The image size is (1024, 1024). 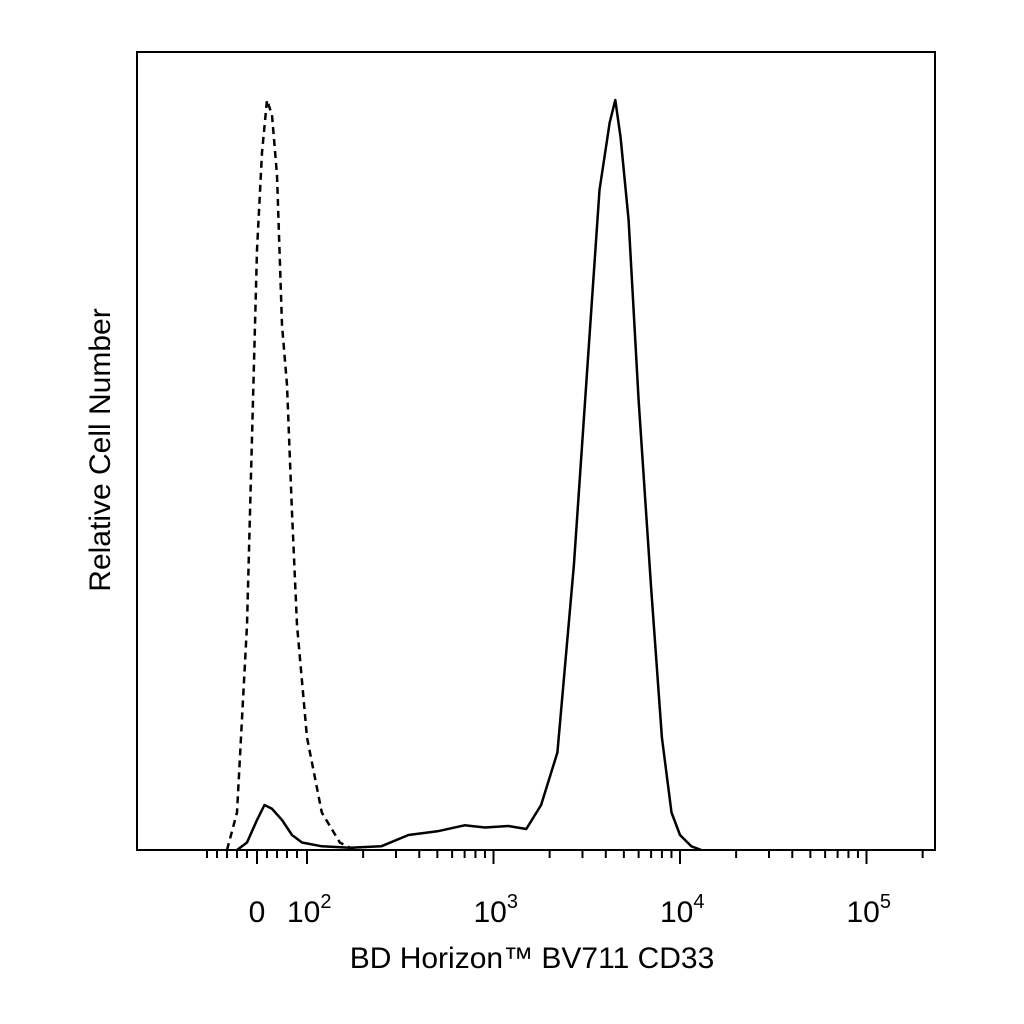 What do you see at coordinates (257, 912) in the screenshot?
I see `x-tick-label: 0` at bounding box center [257, 912].